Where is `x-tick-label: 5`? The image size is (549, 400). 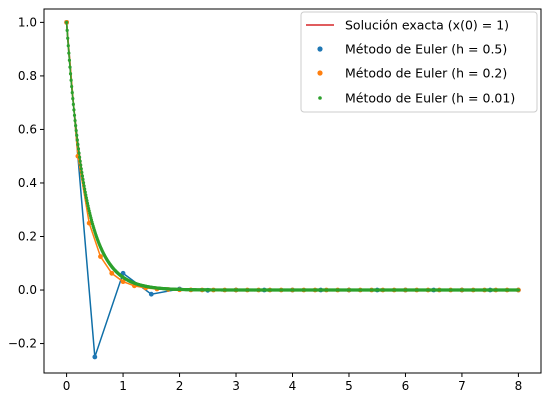
x-tick-label: 5 is located at coordinates (349, 386).